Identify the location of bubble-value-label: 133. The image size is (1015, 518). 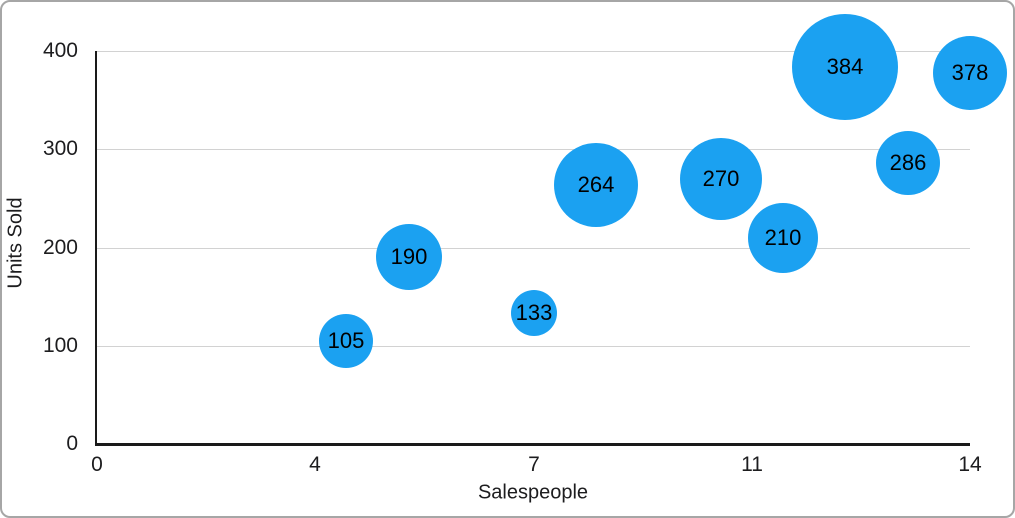
(534, 312).